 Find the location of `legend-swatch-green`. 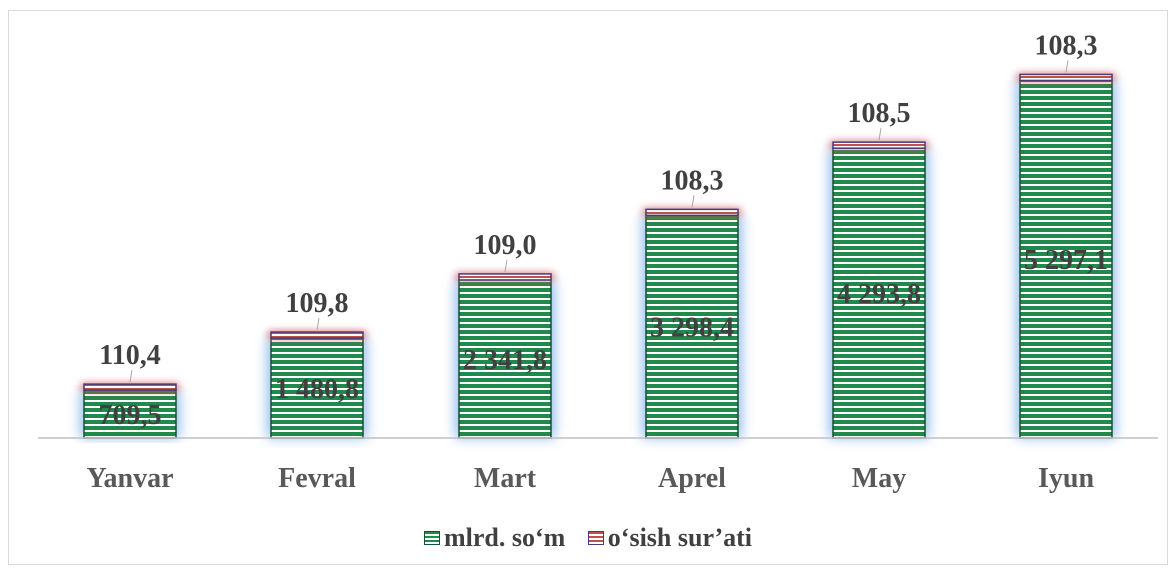

legend-swatch-green is located at coordinates (431, 538).